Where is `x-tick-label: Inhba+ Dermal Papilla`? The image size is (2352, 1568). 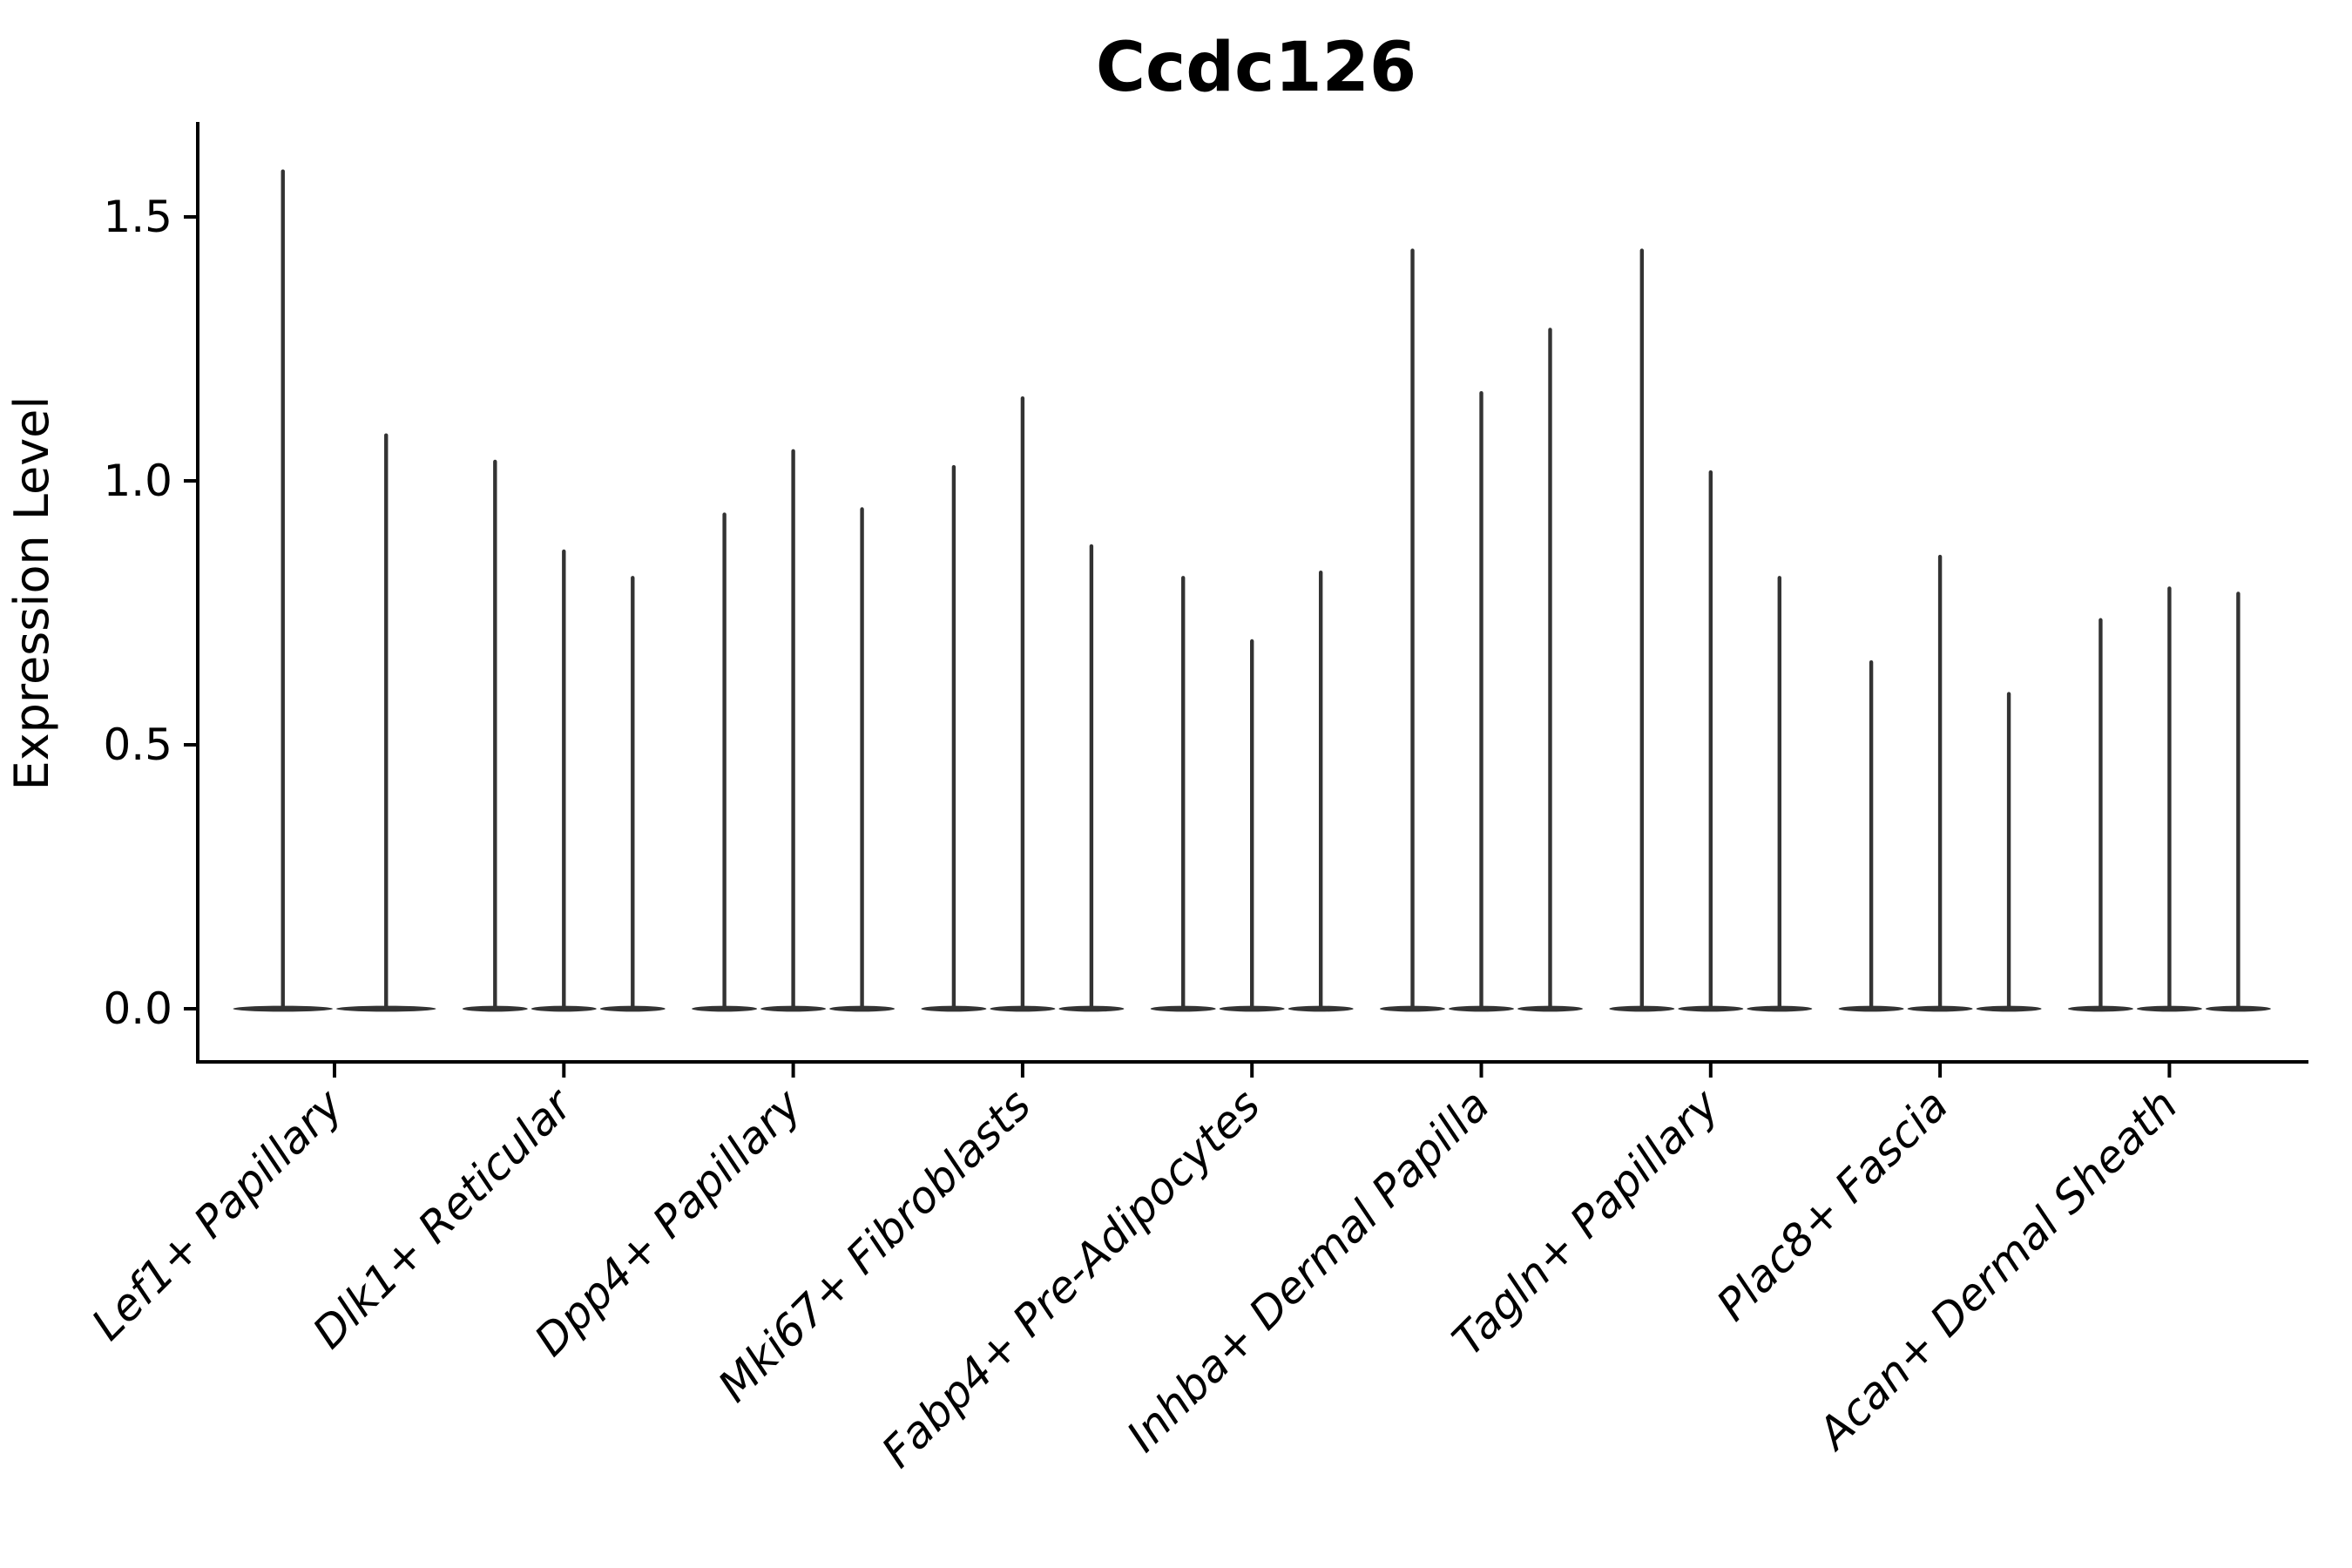 x-tick-label: Inhba+ Dermal Papilla is located at coordinates (1309, 1270).